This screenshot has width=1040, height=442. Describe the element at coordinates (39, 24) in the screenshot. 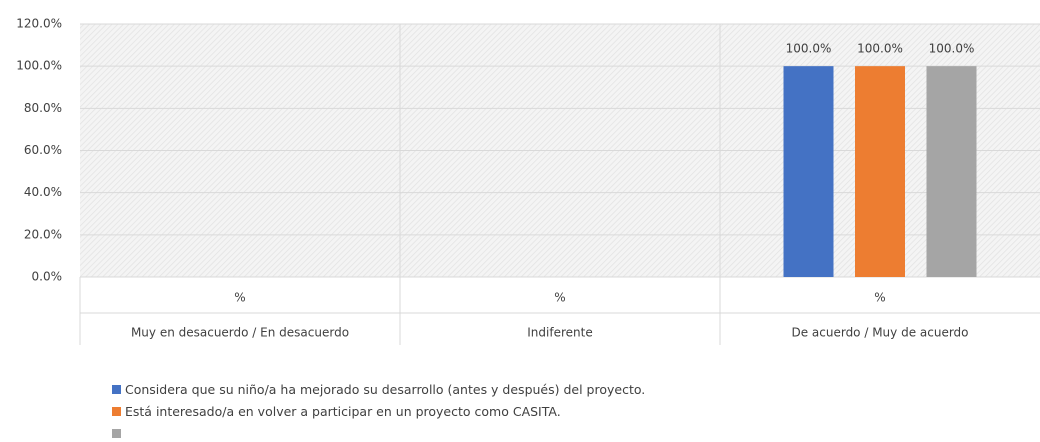

I see `y-tick-label: 120.0%` at that location.